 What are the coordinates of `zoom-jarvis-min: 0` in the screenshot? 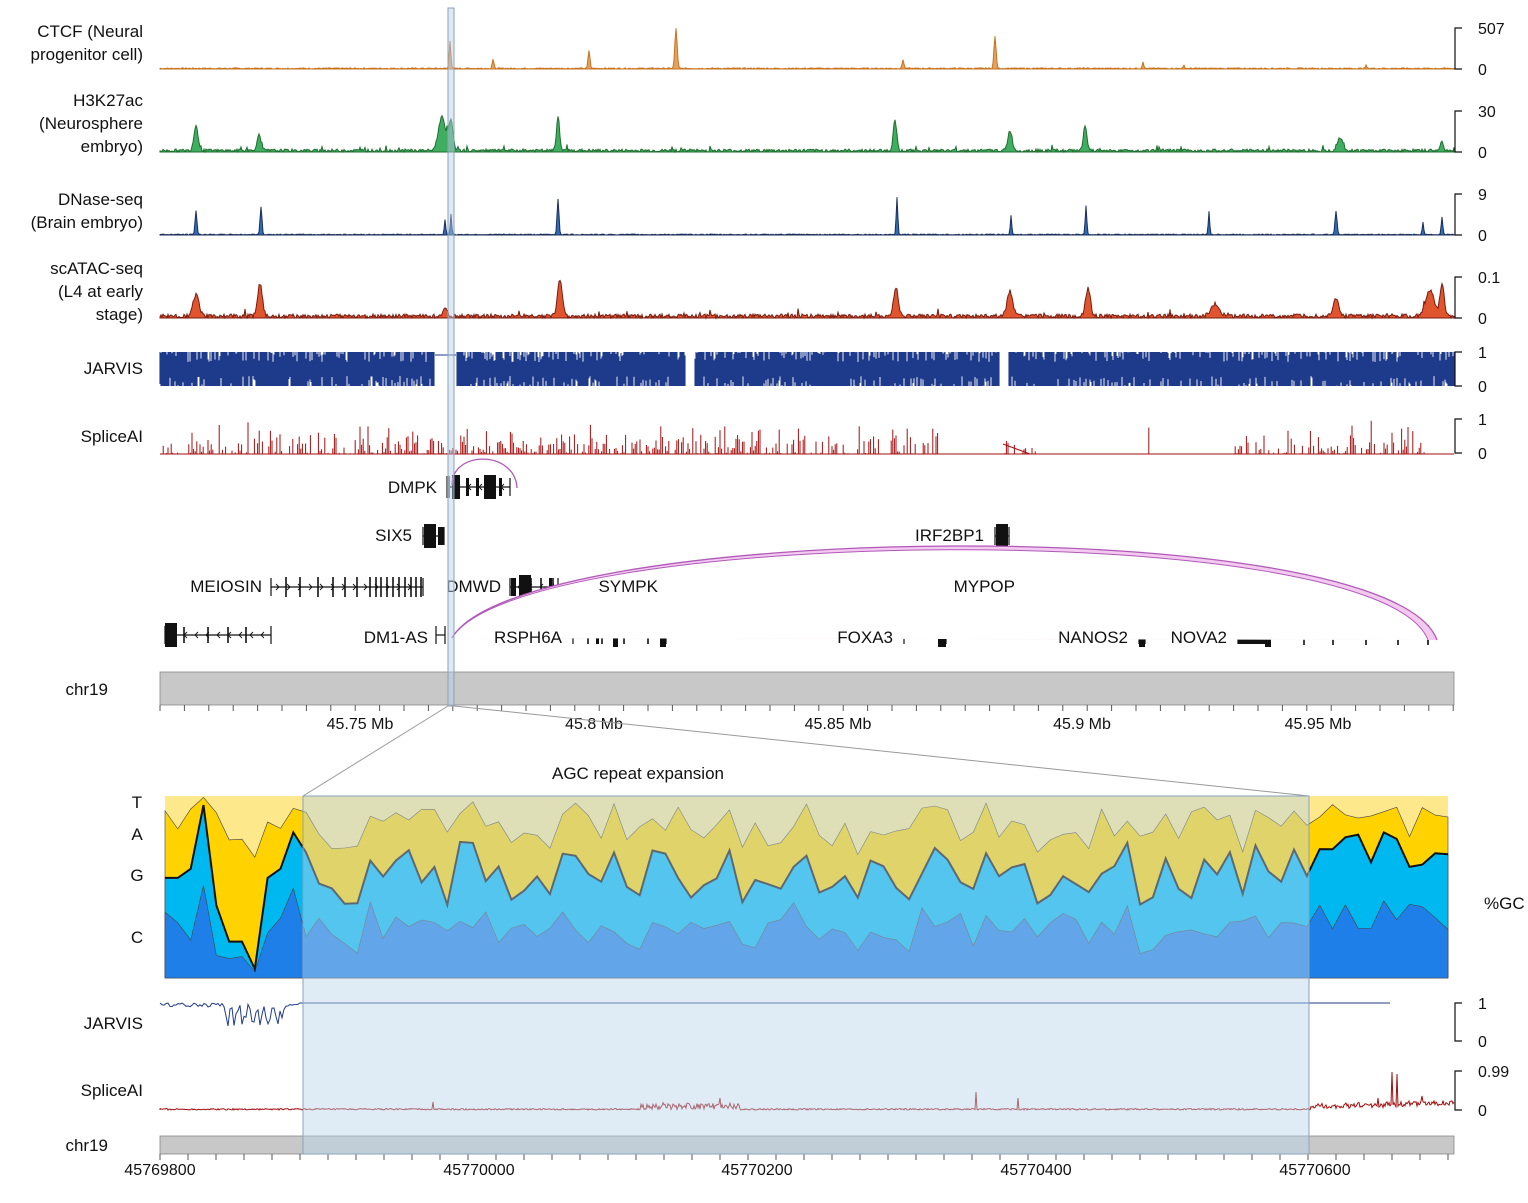 It's located at (1482, 1042).